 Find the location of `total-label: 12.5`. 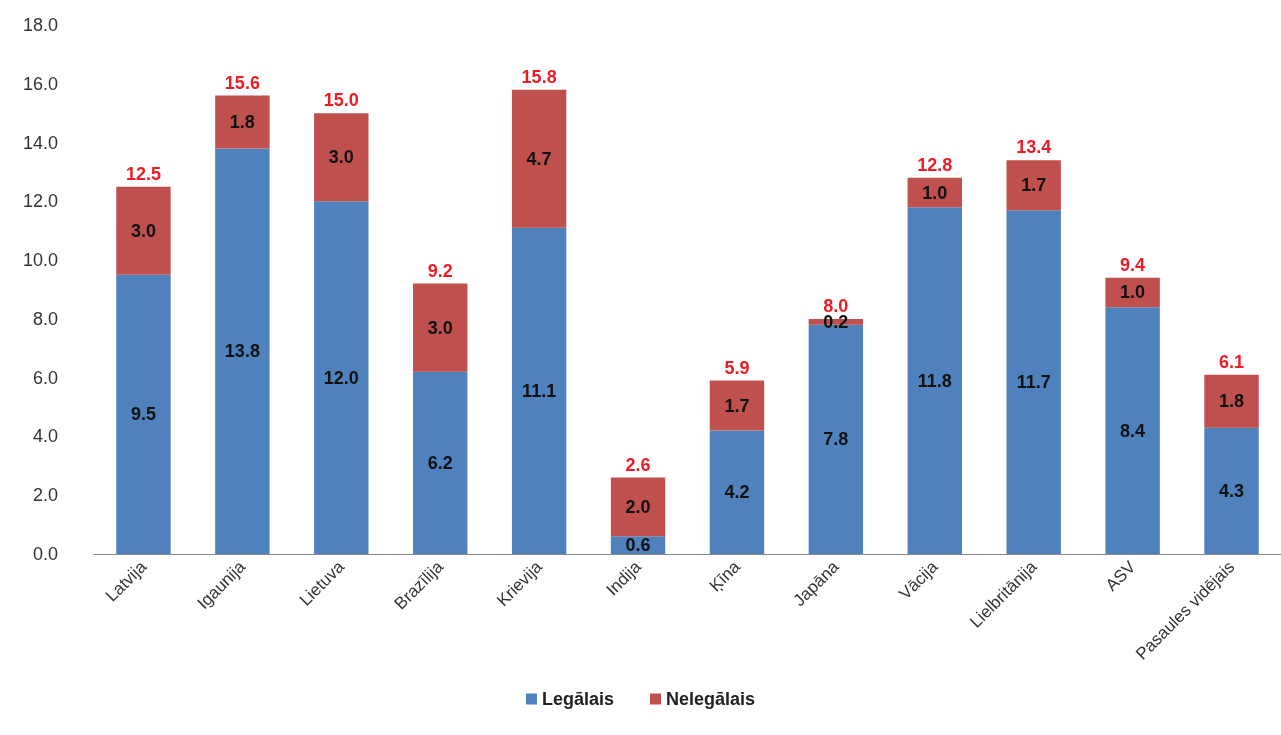

total-label: 12.5 is located at coordinates (143, 173).